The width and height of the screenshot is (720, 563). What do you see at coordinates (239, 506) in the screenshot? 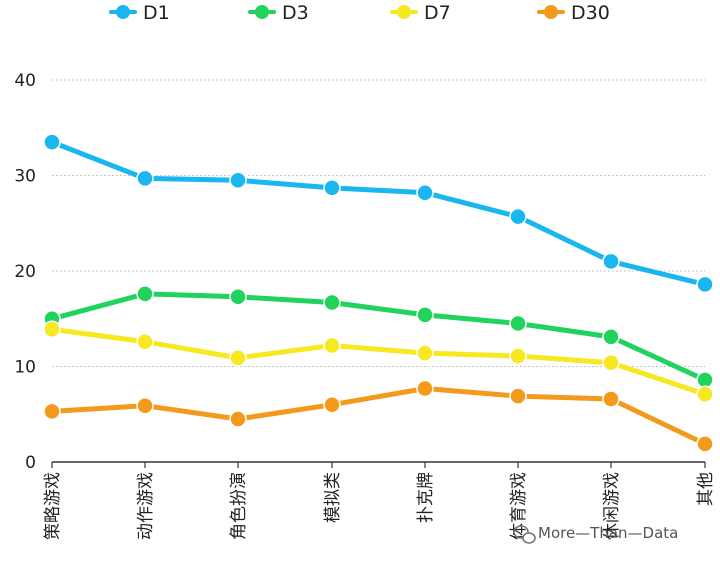
I see `x-tick-label: 角色扮演` at bounding box center [239, 506].